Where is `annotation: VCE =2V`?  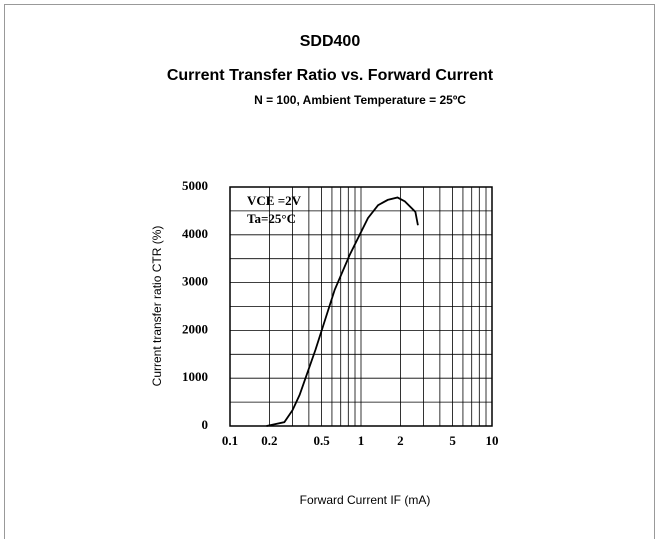
annotation: VCE =2V is located at coordinates (274, 200).